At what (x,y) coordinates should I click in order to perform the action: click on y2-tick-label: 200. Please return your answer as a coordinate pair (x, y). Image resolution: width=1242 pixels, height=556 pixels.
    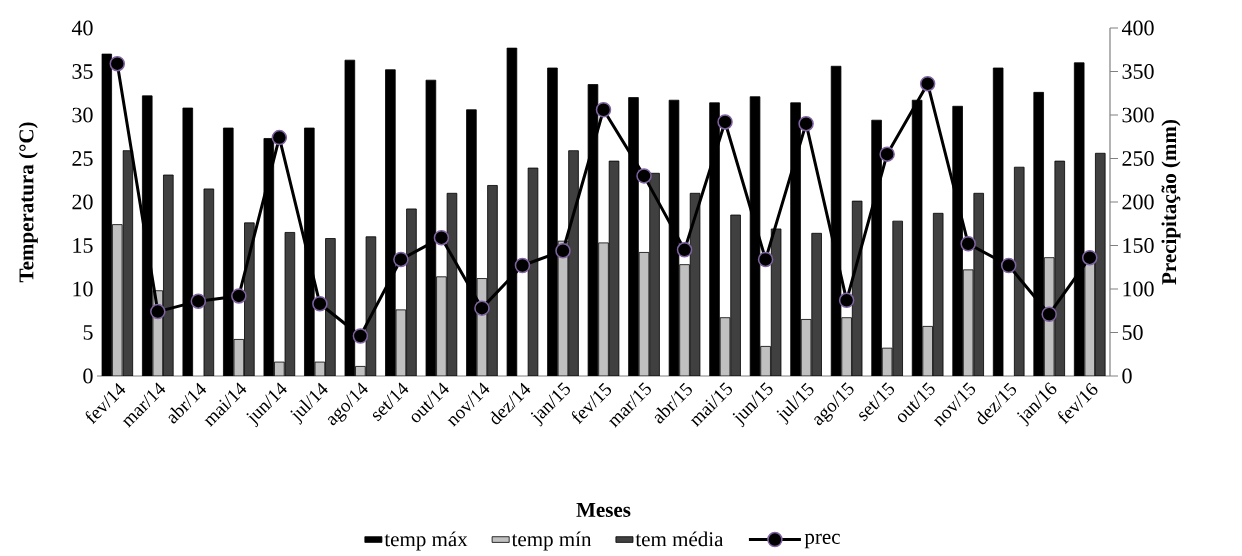
    Looking at the image, I should click on (1138, 202).